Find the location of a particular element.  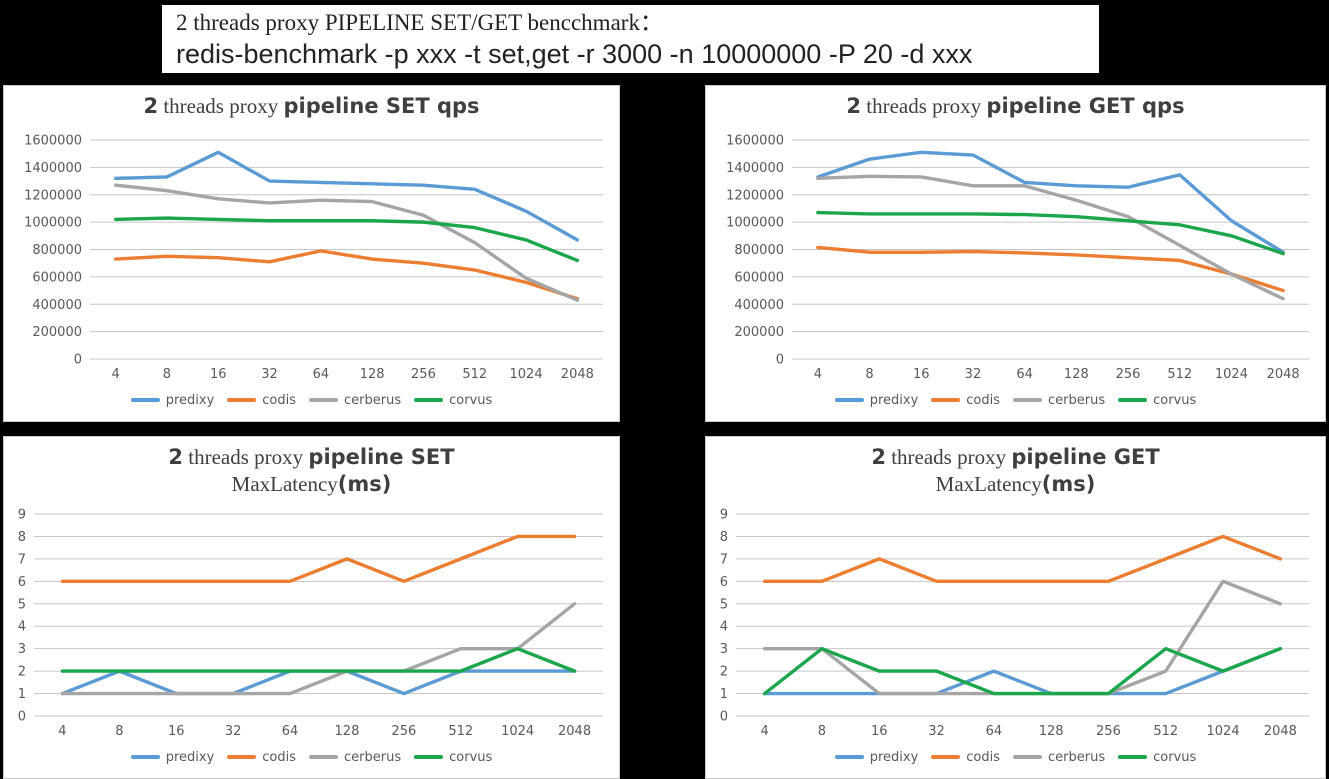

svg-text: 400000 is located at coordinates (57, 305).